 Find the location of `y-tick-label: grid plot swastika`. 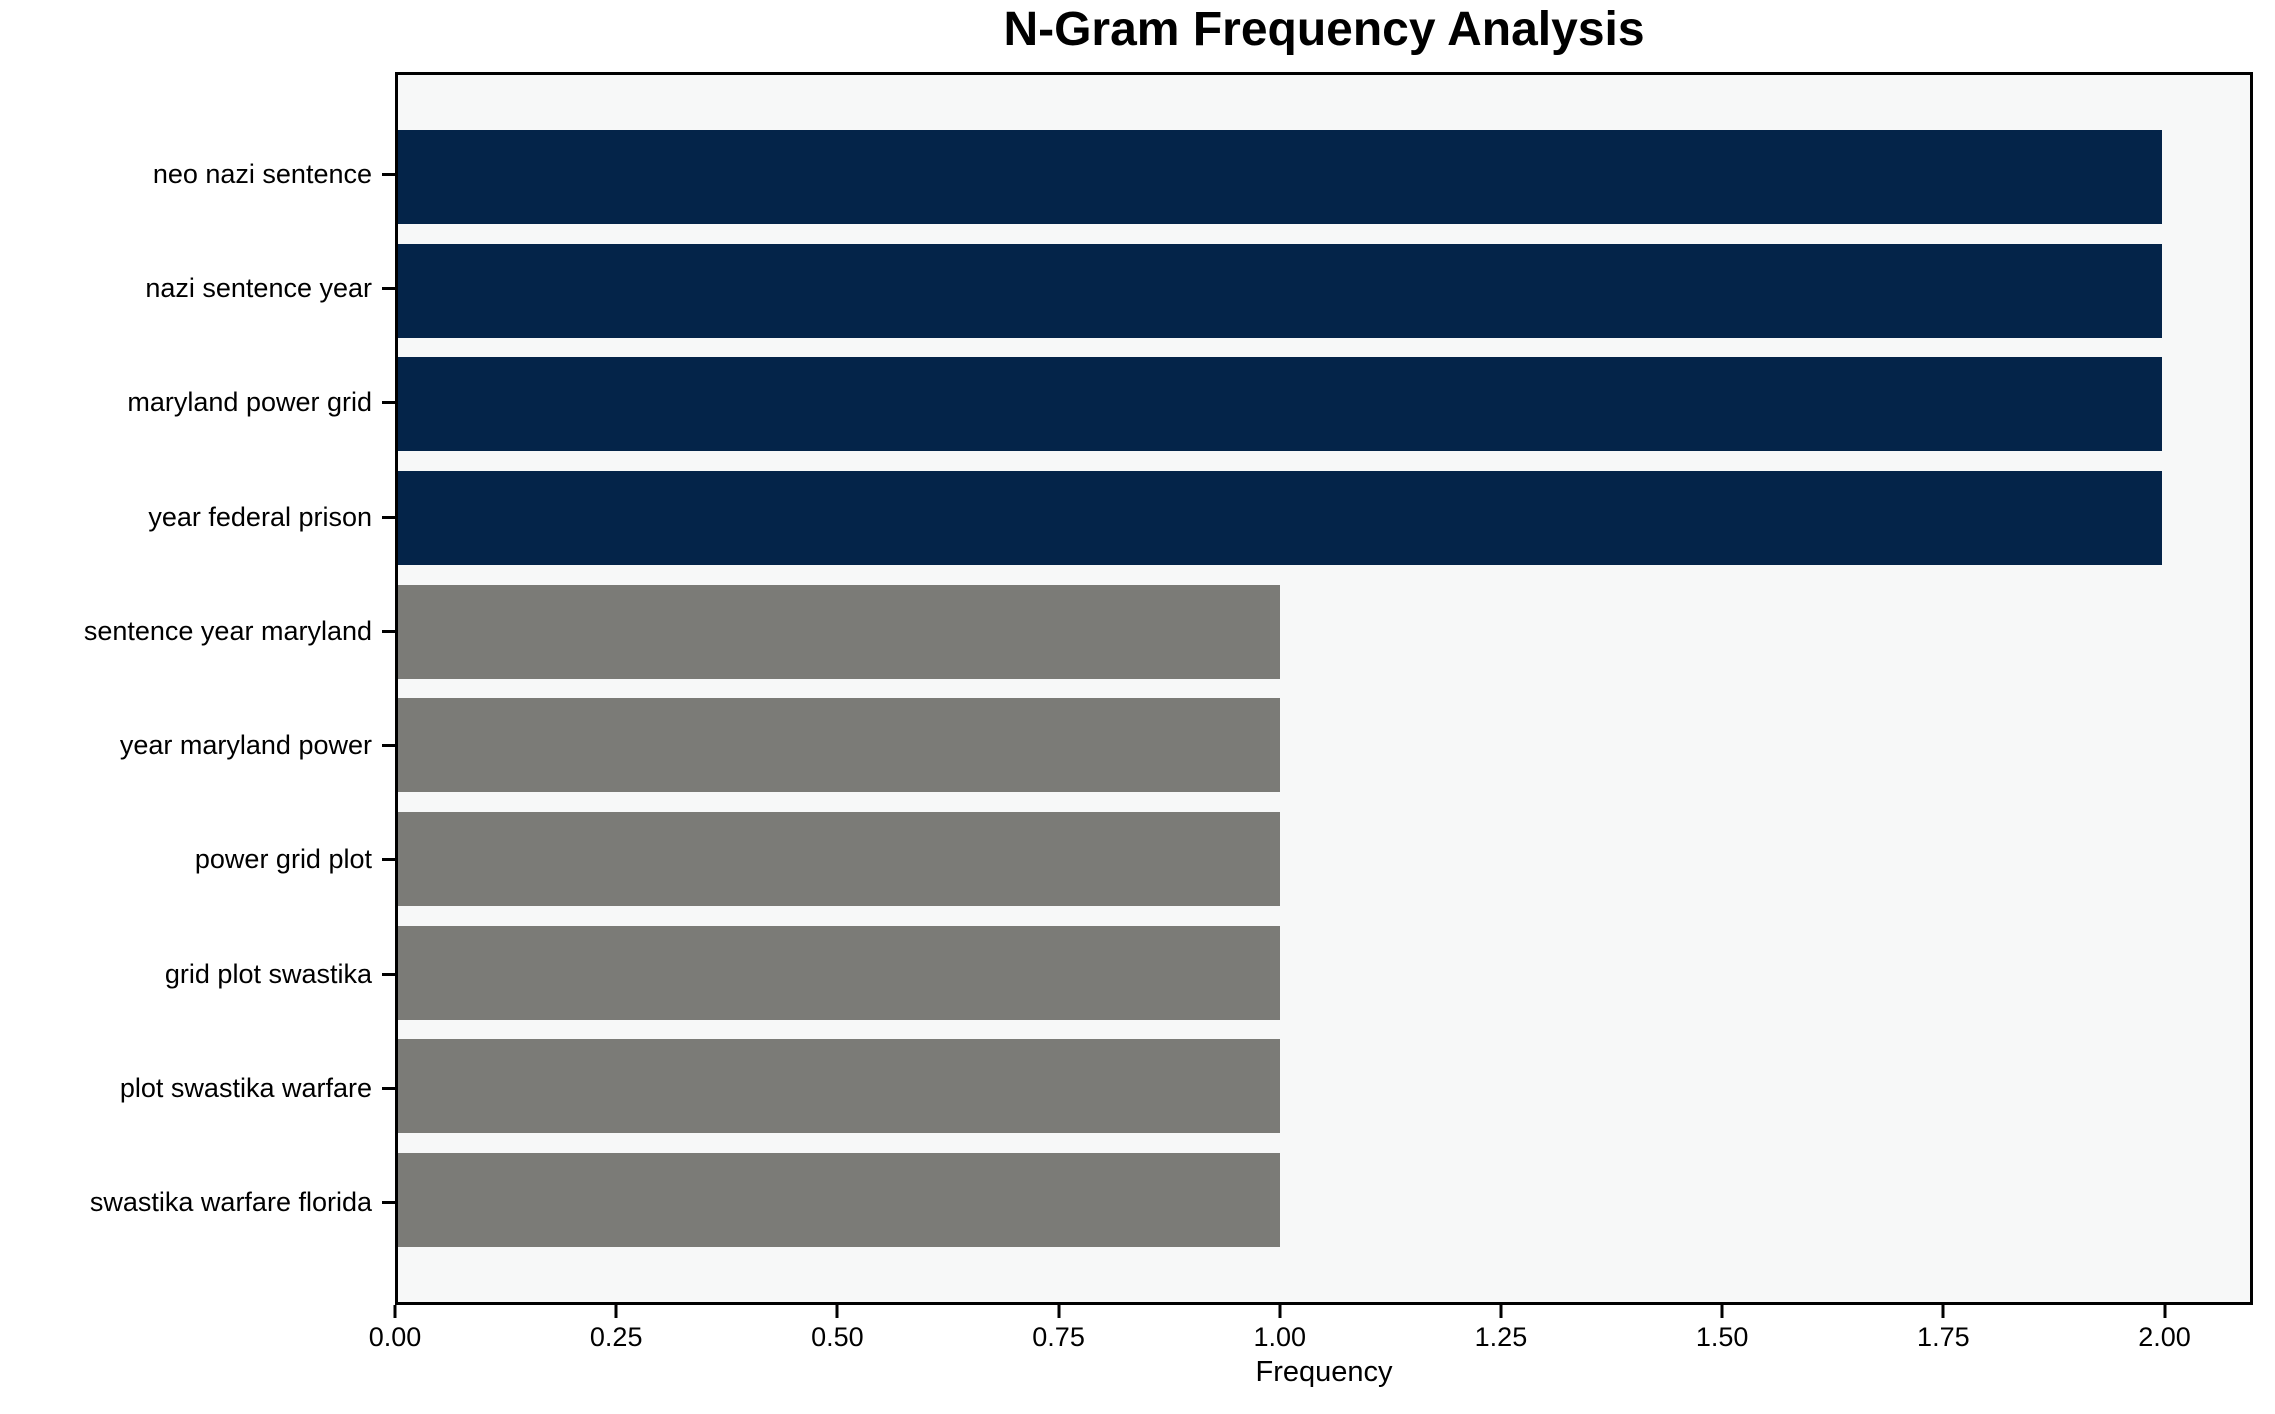

y-tick-label: grid plot swastika is located at coordinates (268, 973).